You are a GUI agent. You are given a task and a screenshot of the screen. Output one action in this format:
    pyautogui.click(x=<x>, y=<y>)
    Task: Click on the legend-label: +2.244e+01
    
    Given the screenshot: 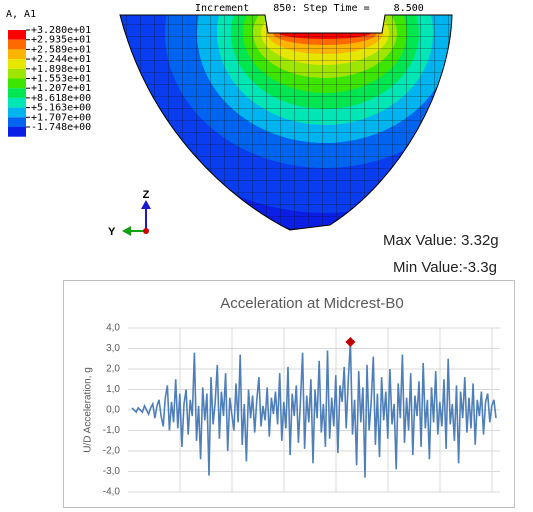 What is the action you would take?
    pyautogui.click(x=61, y=59)
    